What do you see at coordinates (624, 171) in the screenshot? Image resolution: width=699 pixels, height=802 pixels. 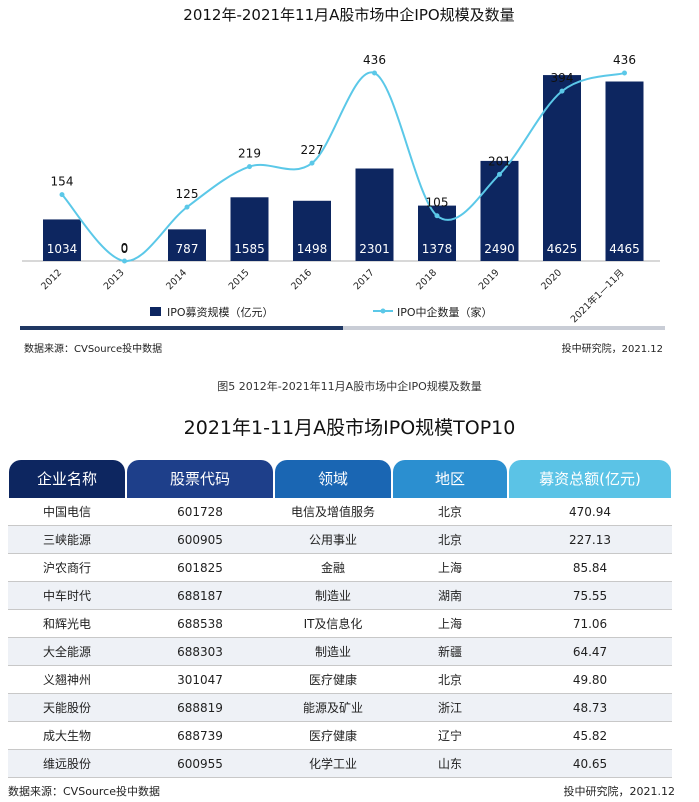 I see `bar-2021年1—11月` at bounding box center [624, 171].